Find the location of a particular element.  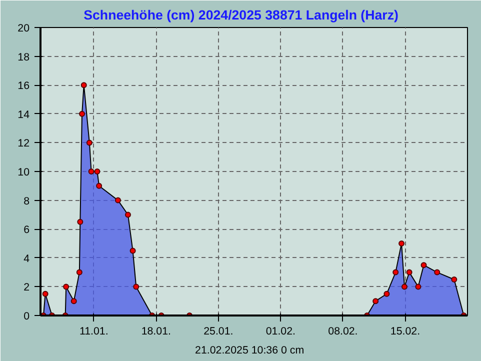

y-tick-label: 20 is located at coordinates (24, 28).